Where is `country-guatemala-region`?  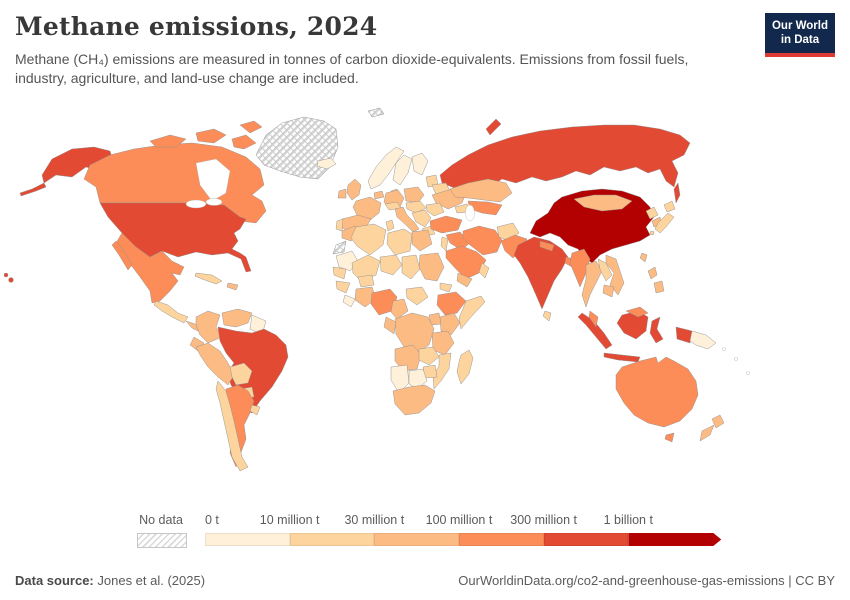
country-guatemala-region is located at coordinates (171, 312).